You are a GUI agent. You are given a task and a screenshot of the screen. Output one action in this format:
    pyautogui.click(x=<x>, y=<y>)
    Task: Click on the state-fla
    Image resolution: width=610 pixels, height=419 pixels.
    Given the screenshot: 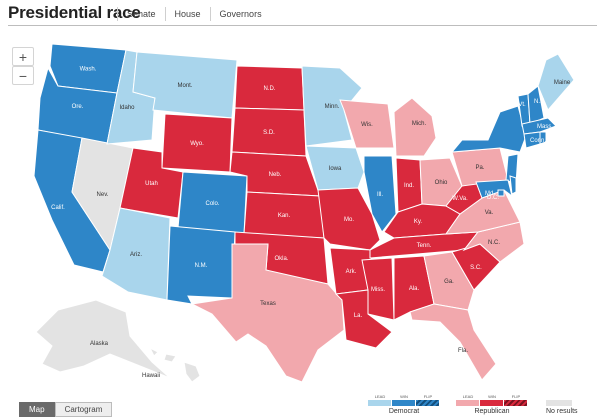 What is the action you would take?
    pyautogui.click(x=453, y=342)
    